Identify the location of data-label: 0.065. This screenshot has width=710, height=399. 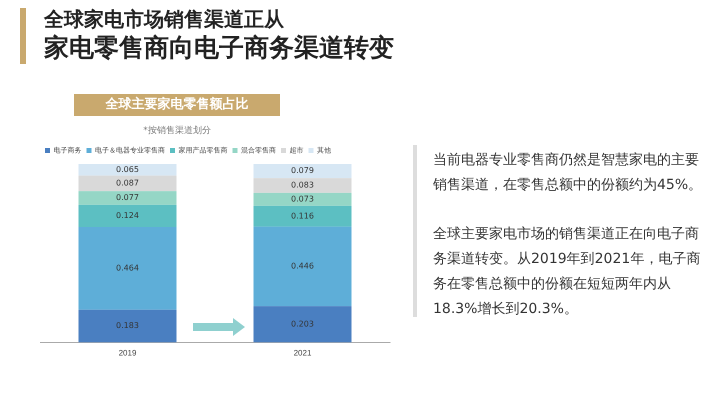
(127, 169).